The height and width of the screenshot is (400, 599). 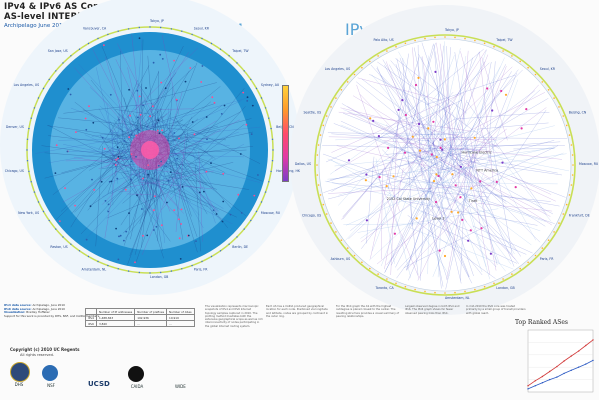 What do you see at coordinates (115, 323) in the screenshot?
I see `table-cell: 3,840` at bounding box center [115, 323].